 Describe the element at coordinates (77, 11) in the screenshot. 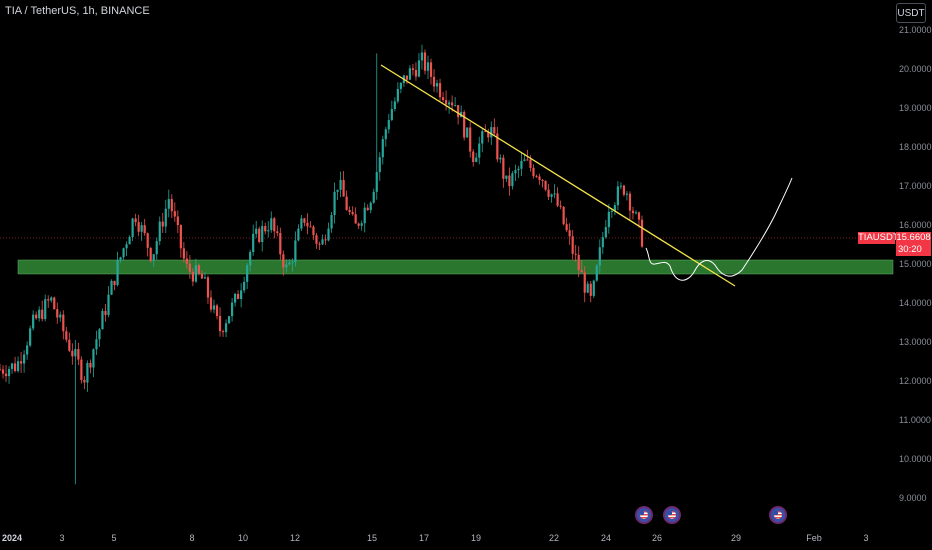

I see `symbol-title: TIA / TetherUS, 1h, BINANCE` at that location.